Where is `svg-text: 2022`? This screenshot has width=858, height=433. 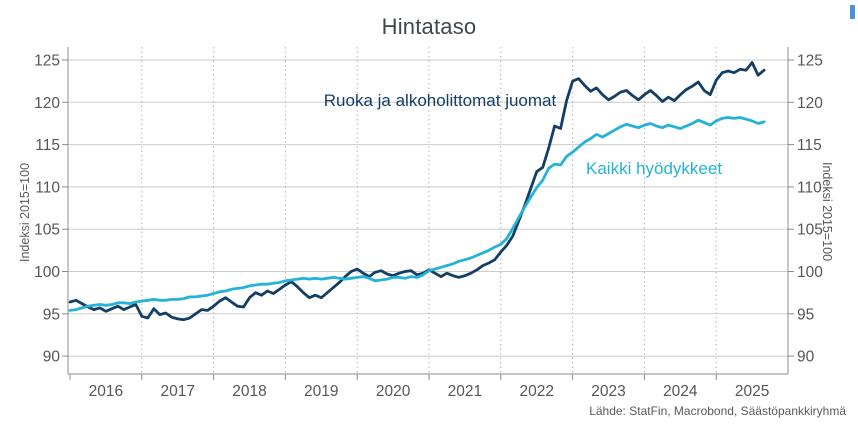
svg-text: 2022 is located at coordinates (536, 391).